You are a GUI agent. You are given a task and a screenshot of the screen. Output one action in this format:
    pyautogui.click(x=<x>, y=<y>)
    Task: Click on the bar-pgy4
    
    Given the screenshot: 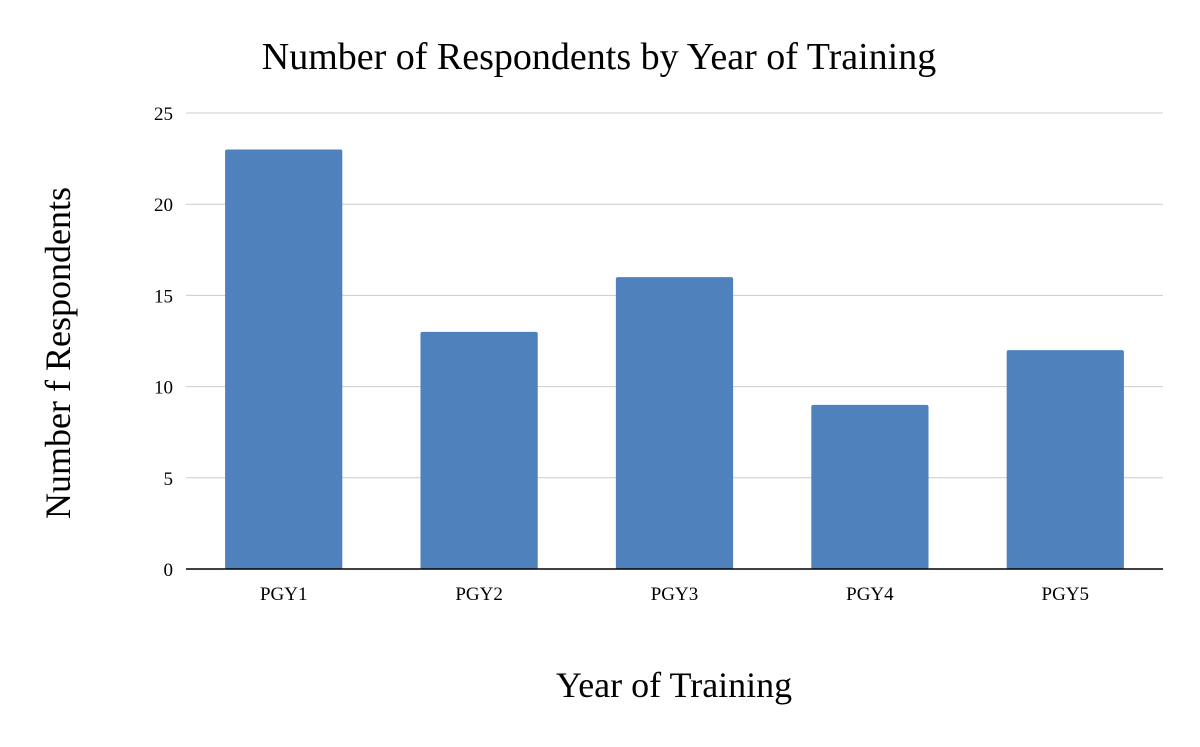 What is the action you would take?
    pyautogui.click(x=870, y=486)
    